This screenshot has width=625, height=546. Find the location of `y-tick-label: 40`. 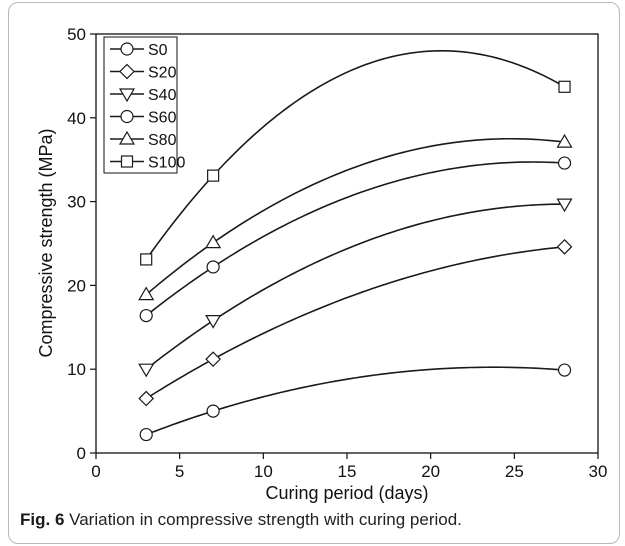

y-tick-label: 40 is located at coordinates (76, 118).